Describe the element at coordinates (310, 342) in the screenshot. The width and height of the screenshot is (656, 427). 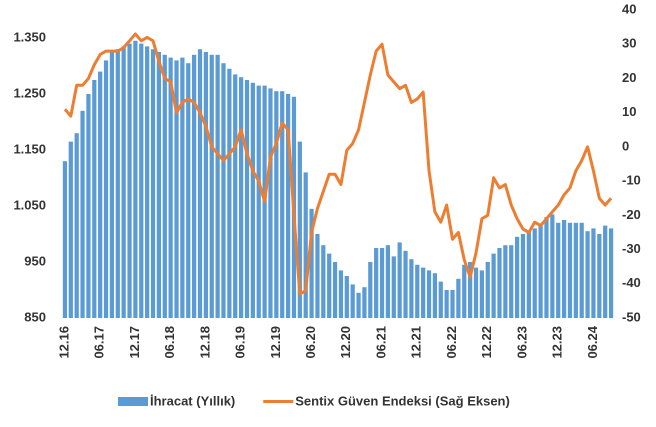
I see `x-tick-label: 06.20` at that location.